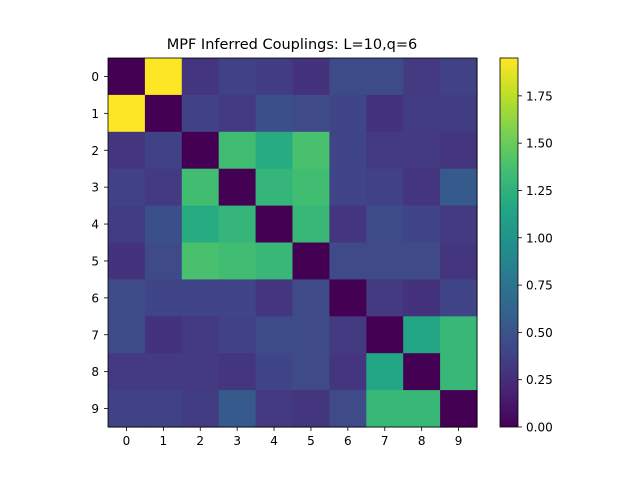 The width and height of the screenshot is (640, 480). What do you see at coordinates (539, 238) in the screenshot?
I see `colorbar-tick-label: 1.00` at bounding box center [539, 238].